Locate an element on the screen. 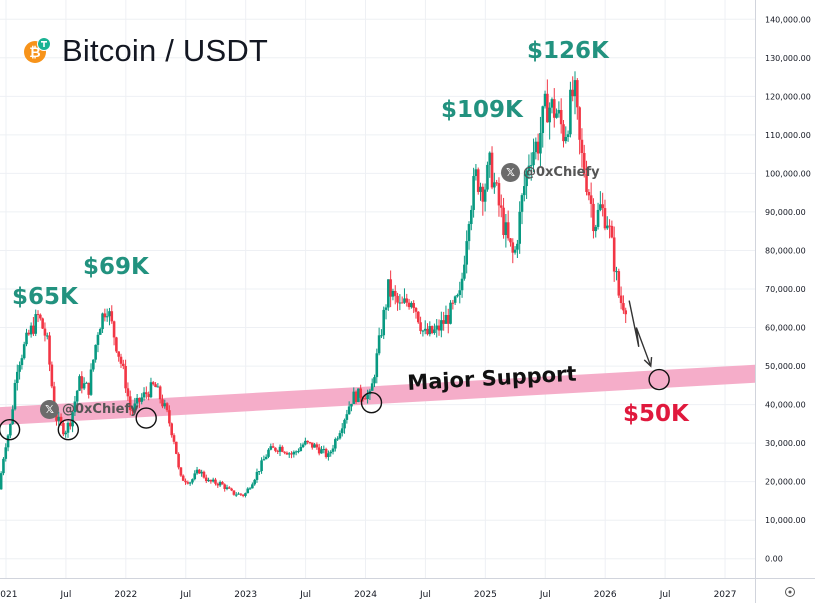 This screenshot has width=815, height=603. y-tick-label: 30,000.00 is located at coordinates (785, 443).